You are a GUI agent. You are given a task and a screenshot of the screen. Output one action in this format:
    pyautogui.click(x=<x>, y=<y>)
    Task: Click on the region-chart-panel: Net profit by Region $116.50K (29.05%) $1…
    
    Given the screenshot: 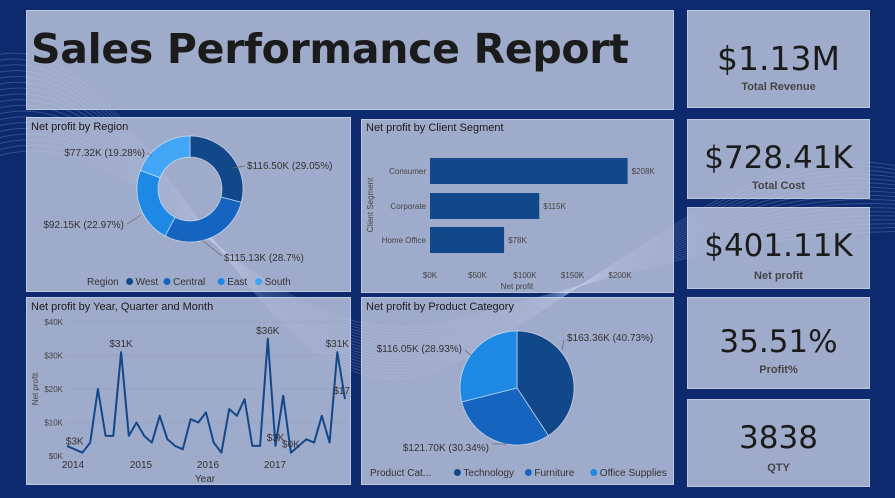 What is the action you would take?
    pyautogui.click(x=188, y=204)
    